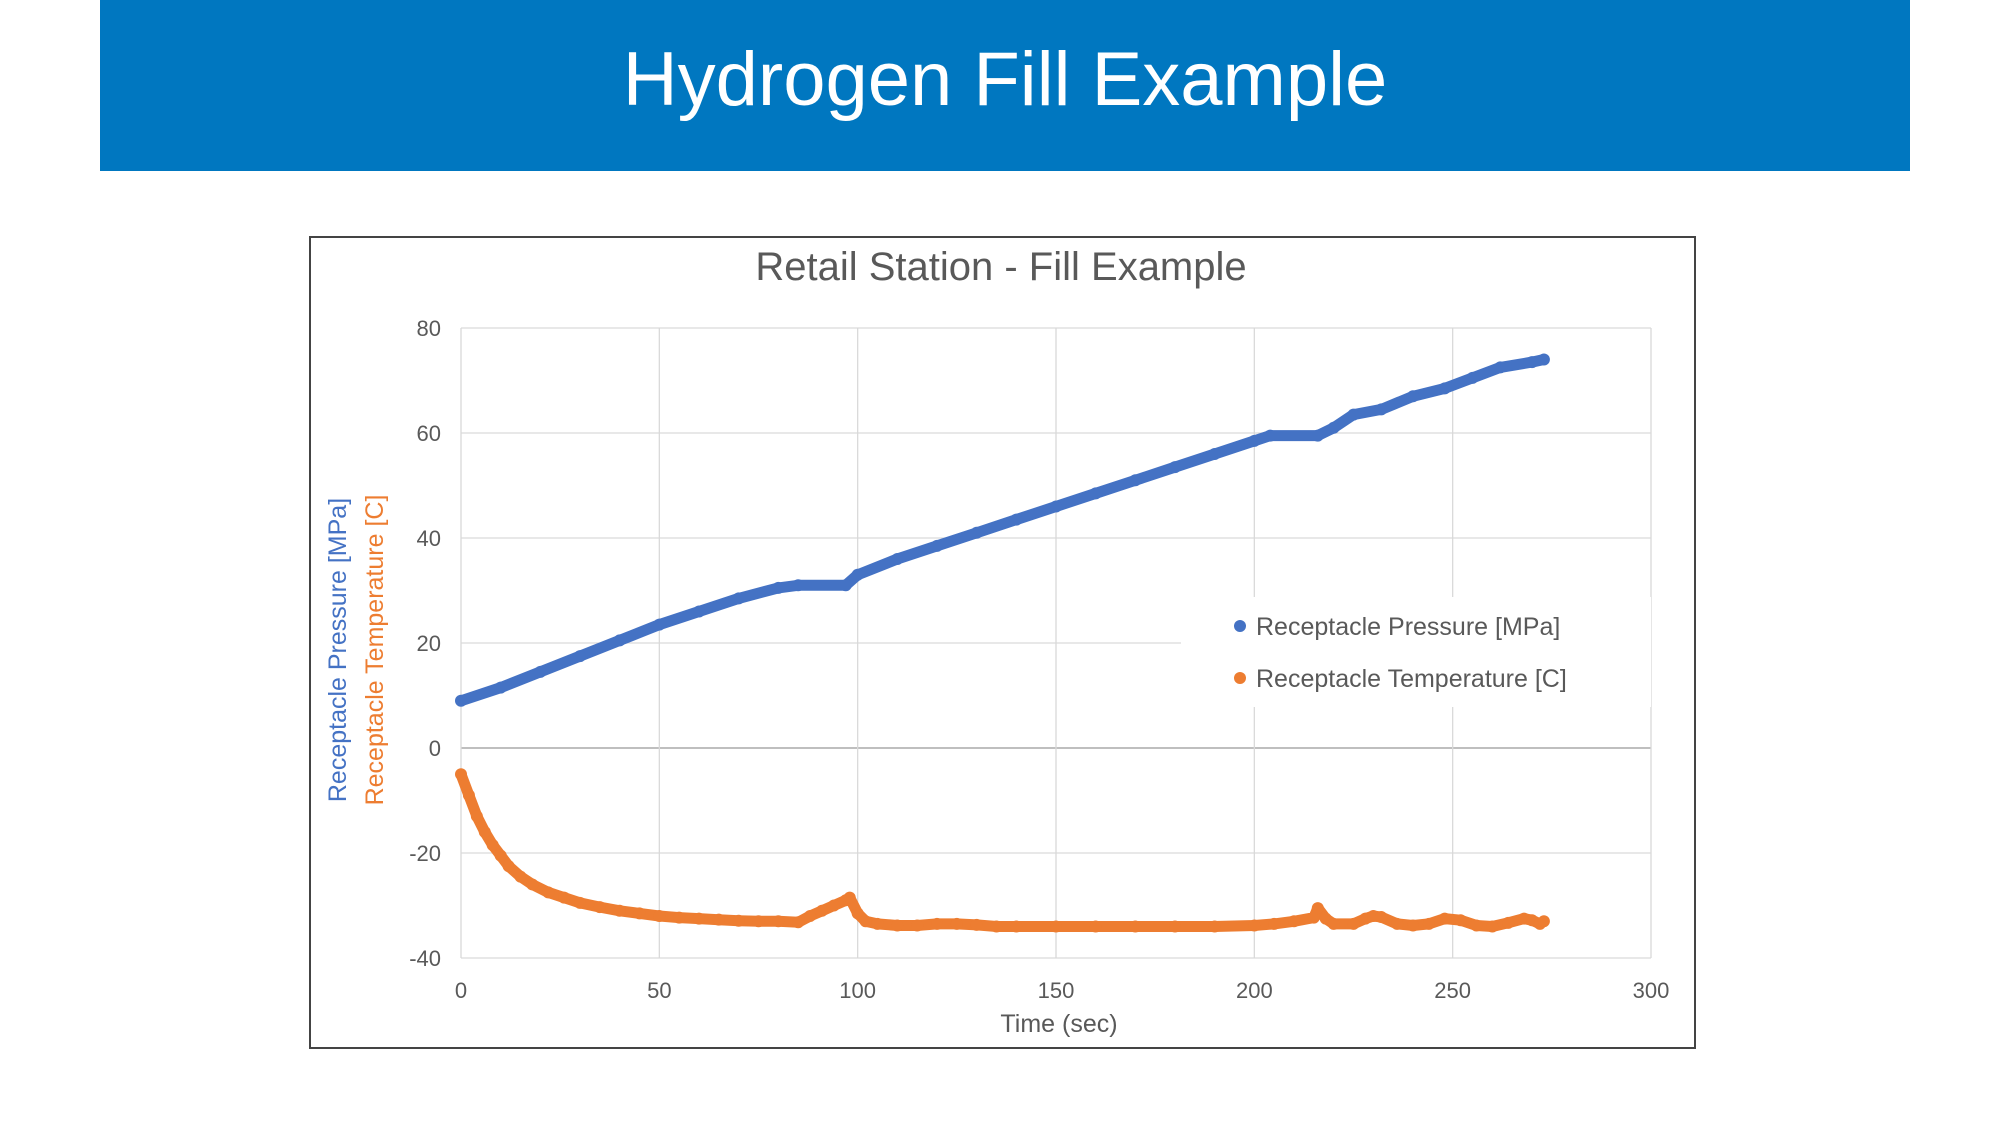  What do you see at coordinates (338, 650) in the screenshot?
I see `y-axis-label-pressure: Receptacle Pressure [MPa]` at bounding box center [338, 650].